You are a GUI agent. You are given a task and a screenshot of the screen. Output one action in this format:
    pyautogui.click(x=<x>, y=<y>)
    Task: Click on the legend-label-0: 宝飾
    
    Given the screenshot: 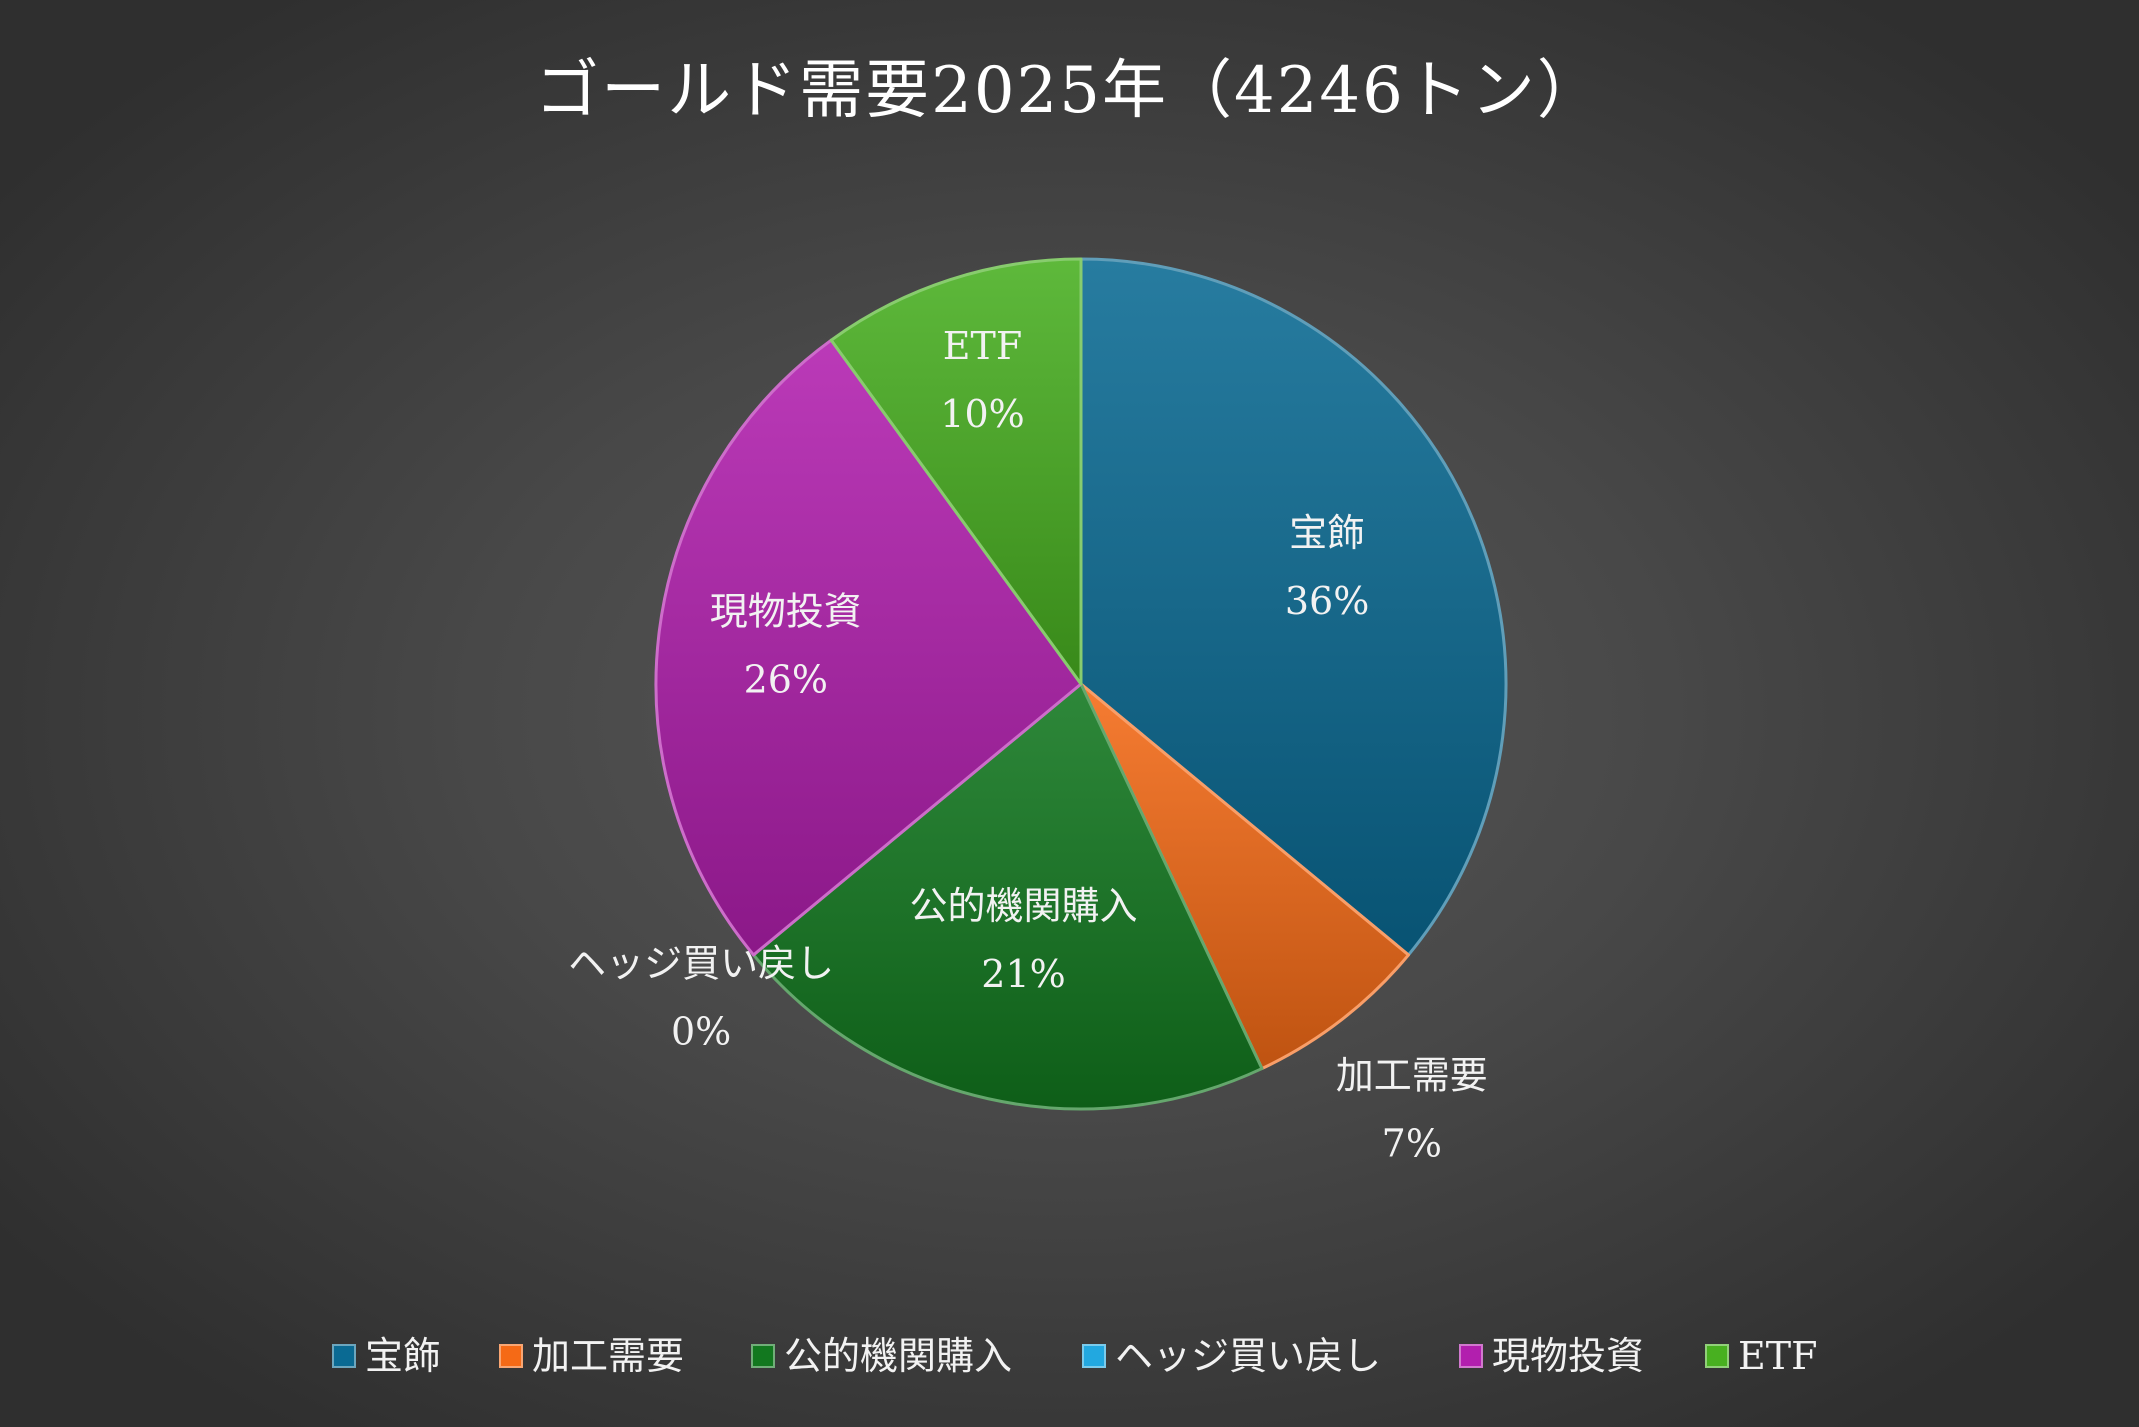 What is the action you would take?
    pyautogui.click(x=403, y=1356)
    